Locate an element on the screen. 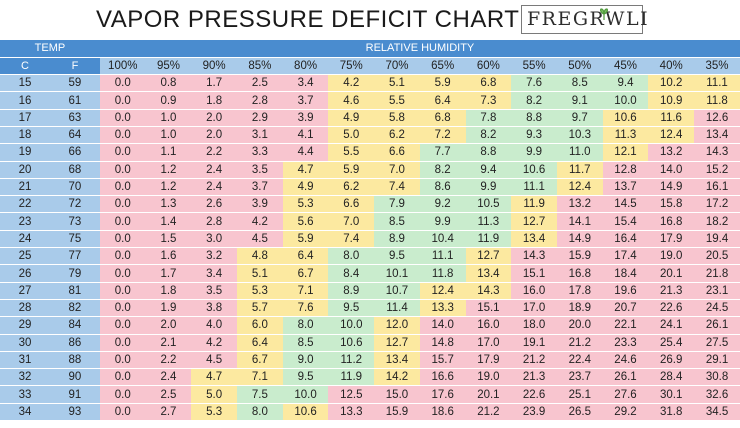  page-title: VAPOR PRESSURE DEFICIT CHART BY: is located at coordinates (330, 19).